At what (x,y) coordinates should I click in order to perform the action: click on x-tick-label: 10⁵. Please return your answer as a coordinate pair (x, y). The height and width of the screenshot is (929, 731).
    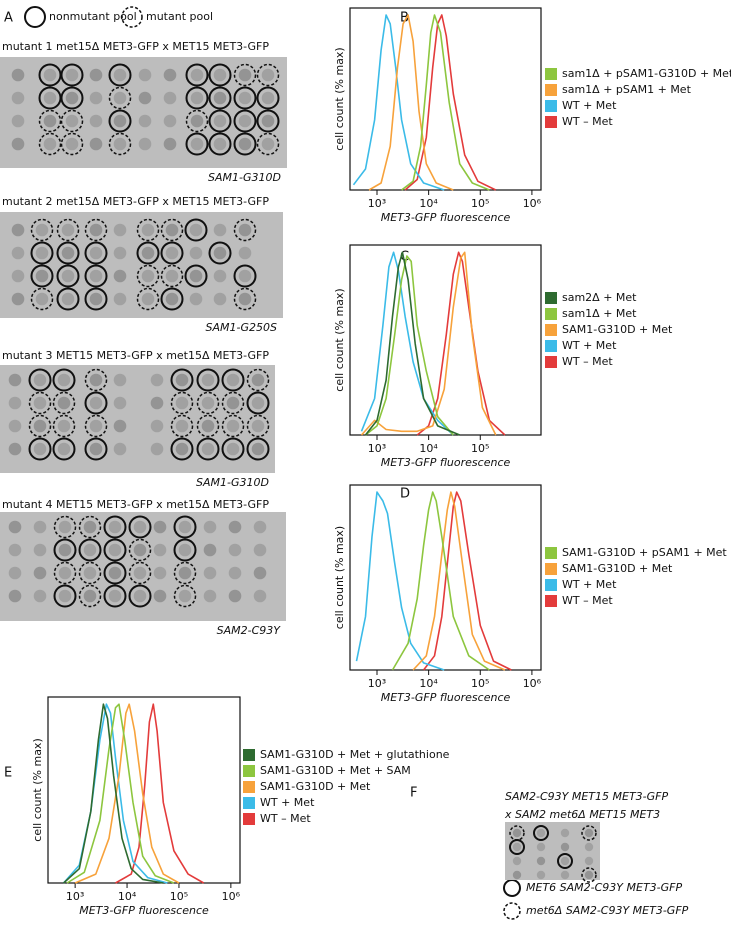
    Looking at the image, I should click on (480, 448).